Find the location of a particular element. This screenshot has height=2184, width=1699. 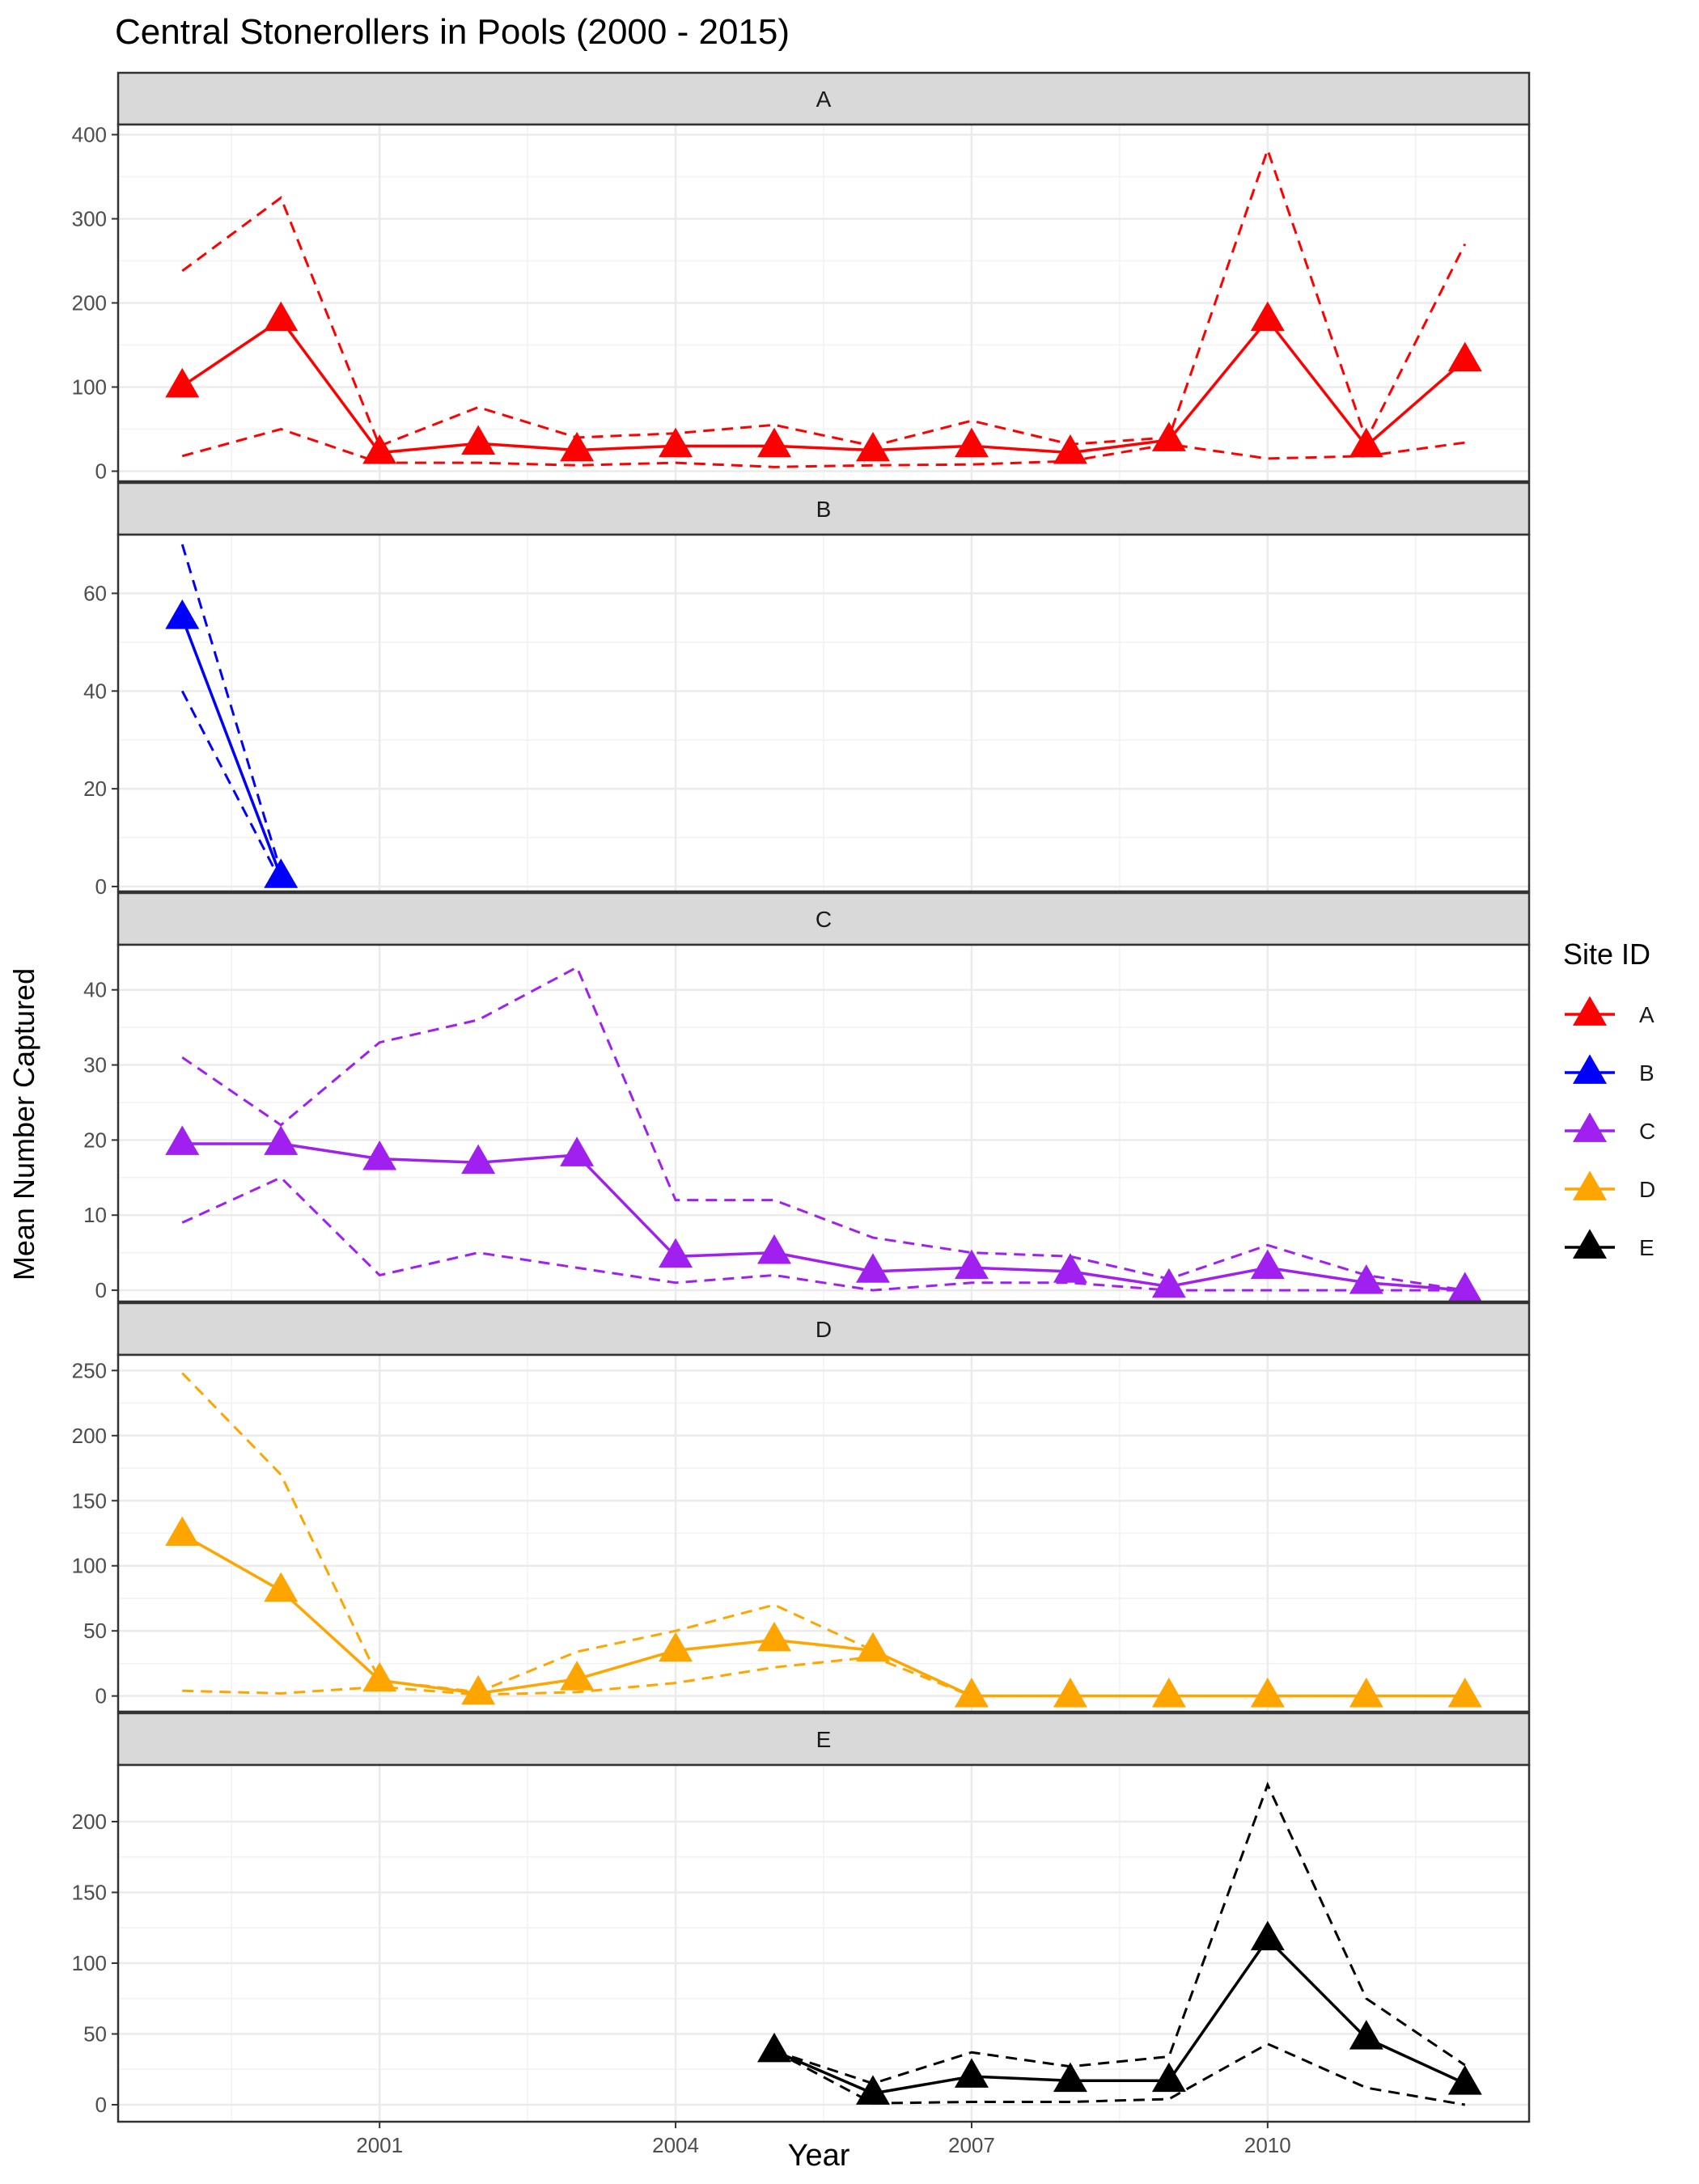

x-axis: 2001 2004 2007 2010 is located at coordinates (823, 2139).